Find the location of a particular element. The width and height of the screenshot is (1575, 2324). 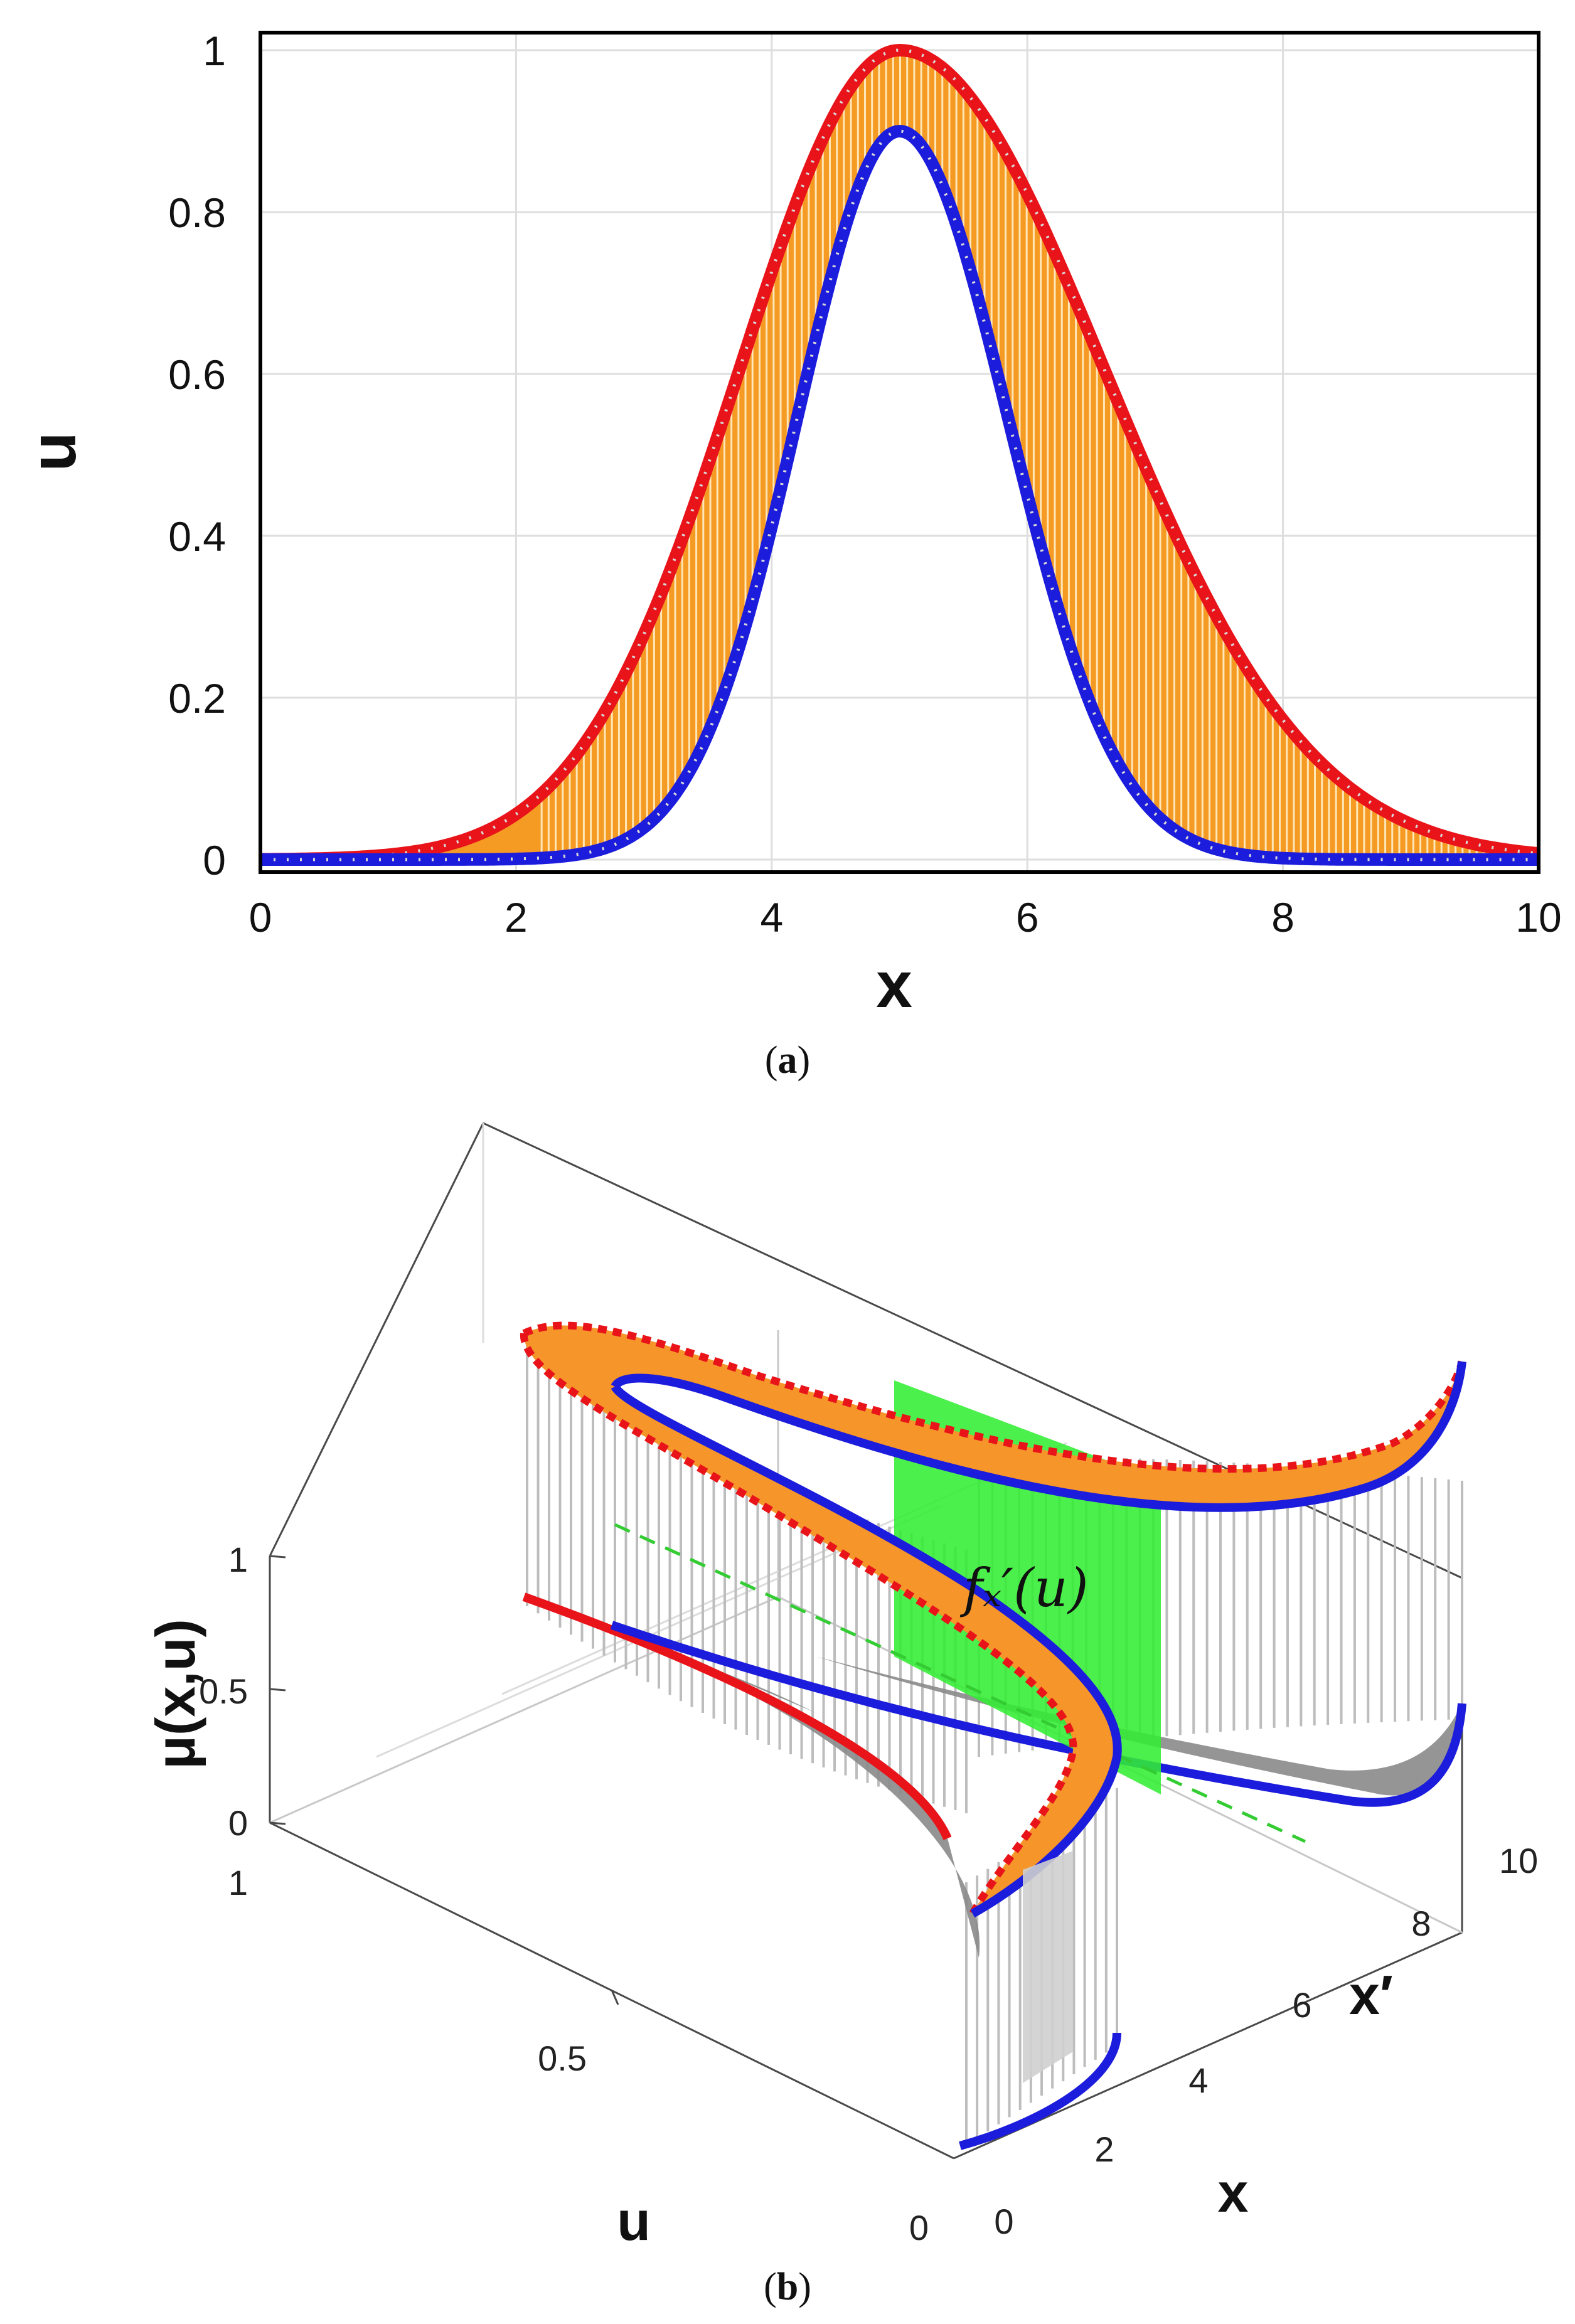

x3d-tick-4: 4 is located at coordinates (1198, 2080).